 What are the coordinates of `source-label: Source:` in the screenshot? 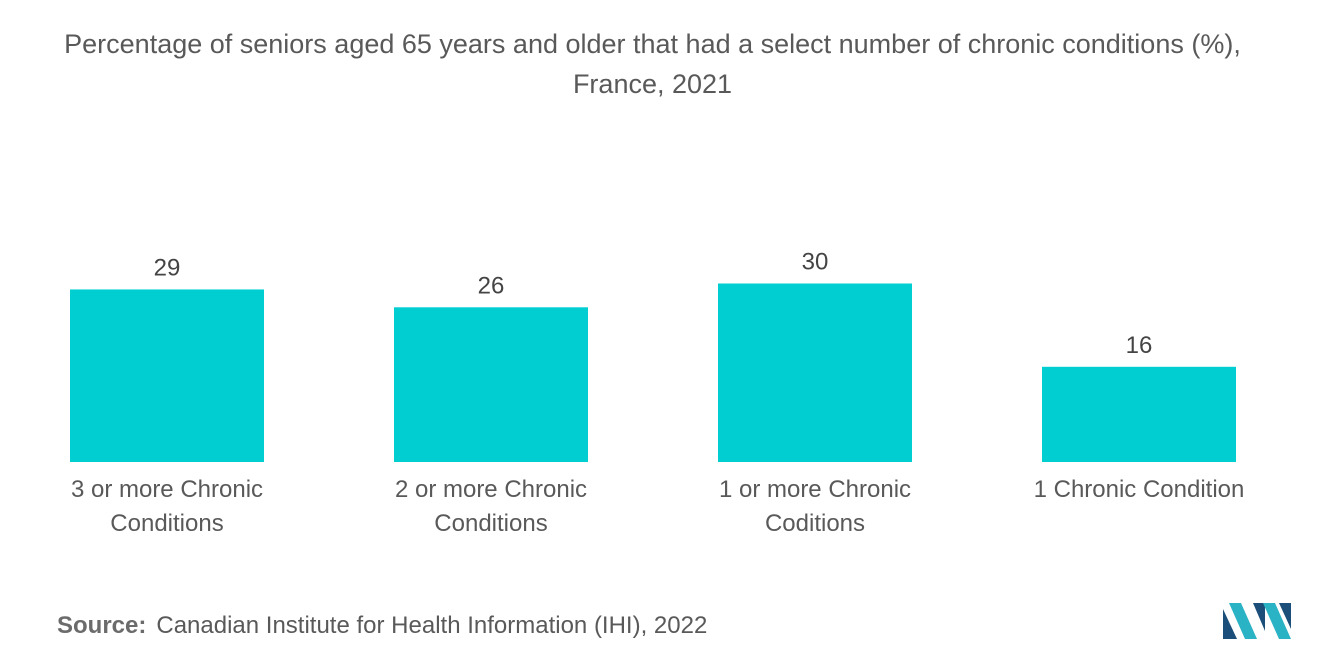 It's located at (102, 625).